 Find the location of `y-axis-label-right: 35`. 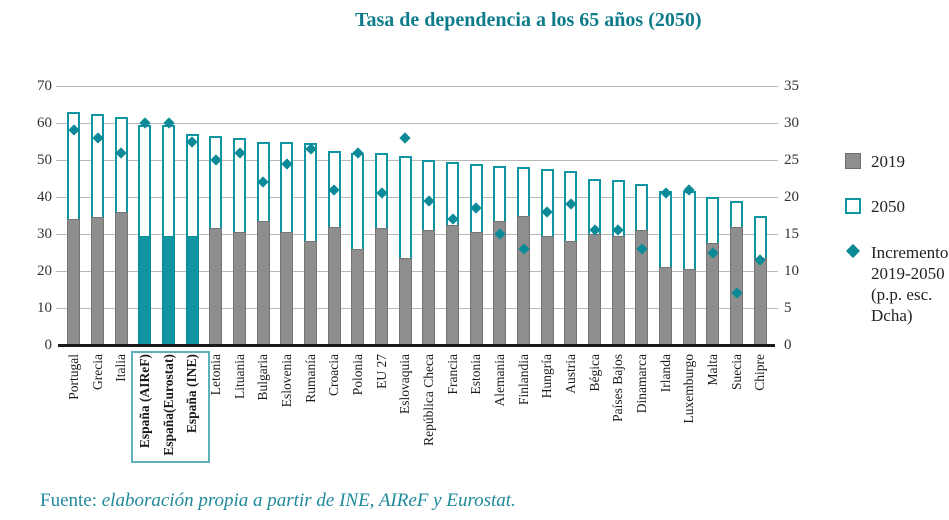

y-axis-label-right: 35 is located at coordinates (791, 86).